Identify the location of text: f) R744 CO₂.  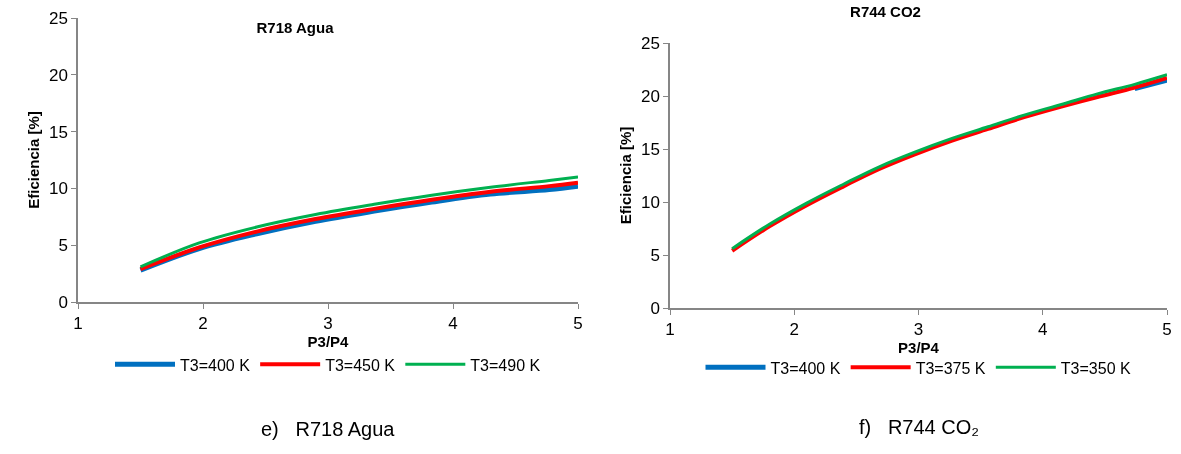
(919, 427).